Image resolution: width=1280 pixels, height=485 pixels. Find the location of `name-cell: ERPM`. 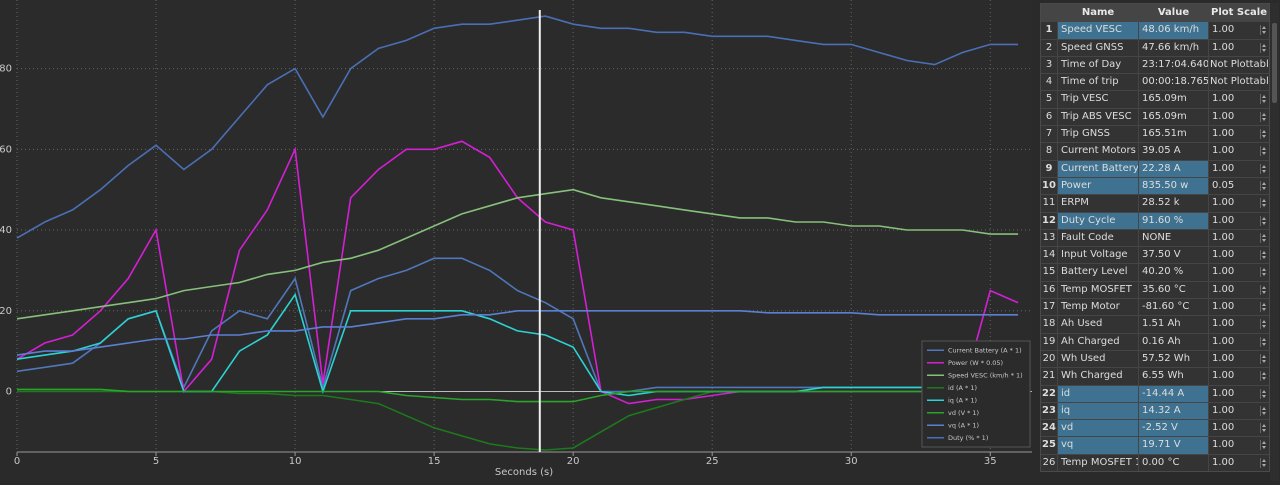

name-cell: ERPM is located at coordinates (1098, 203).